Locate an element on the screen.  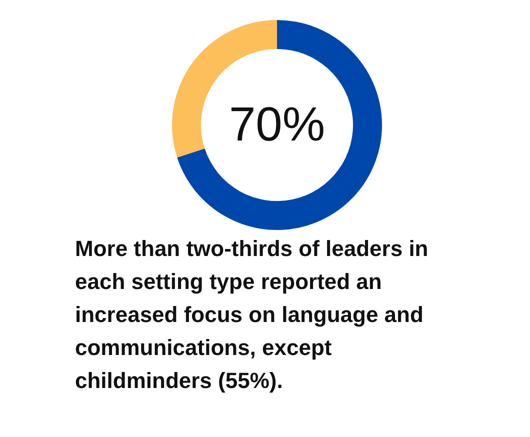
data-label: 70% is located at coordinates (277, 125).